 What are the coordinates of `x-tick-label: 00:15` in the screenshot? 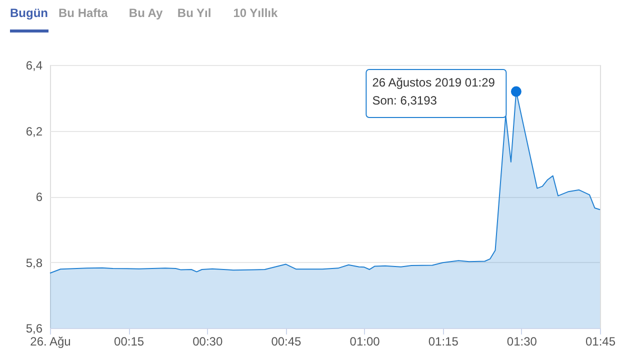 It's located at (129, 341).